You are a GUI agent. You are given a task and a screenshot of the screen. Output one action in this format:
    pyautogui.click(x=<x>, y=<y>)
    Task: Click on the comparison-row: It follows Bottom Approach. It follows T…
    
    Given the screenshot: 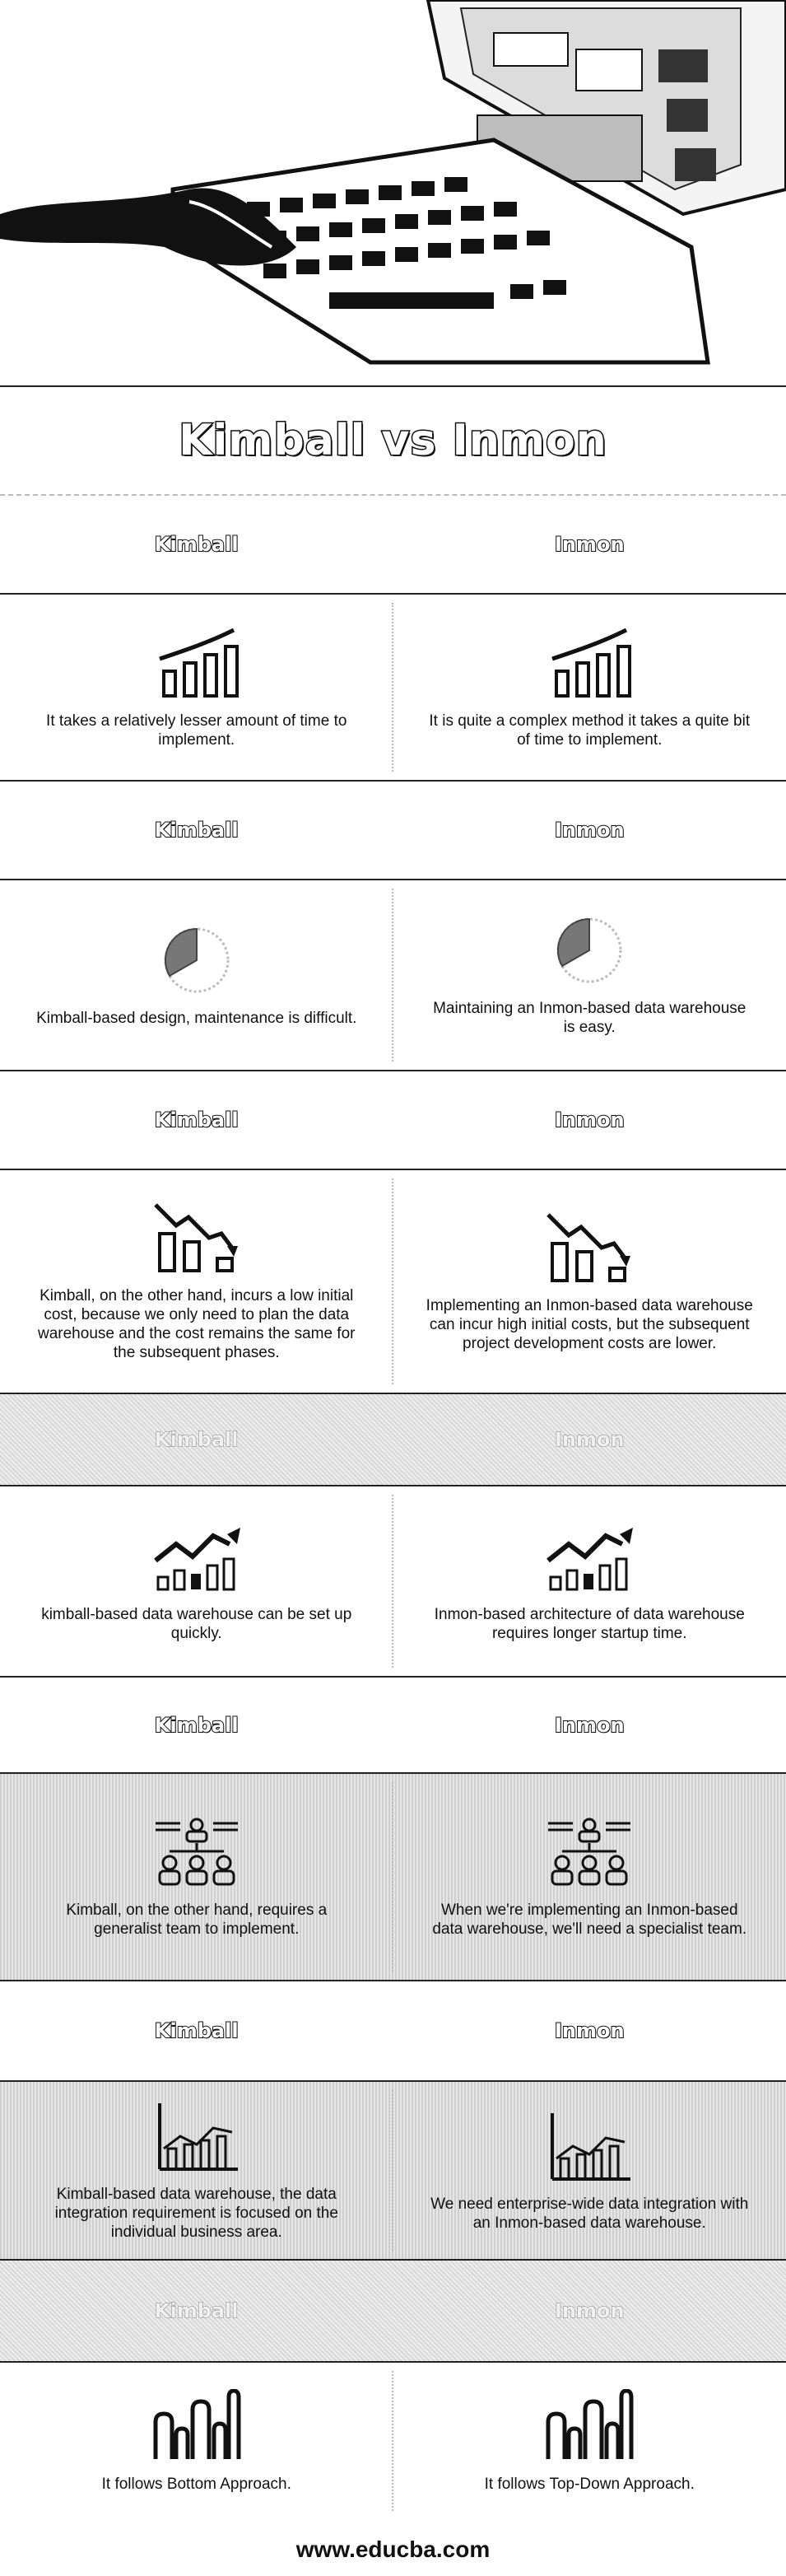 What is the action you would take?
    pyautogui.click(x=393, y=2441)
    